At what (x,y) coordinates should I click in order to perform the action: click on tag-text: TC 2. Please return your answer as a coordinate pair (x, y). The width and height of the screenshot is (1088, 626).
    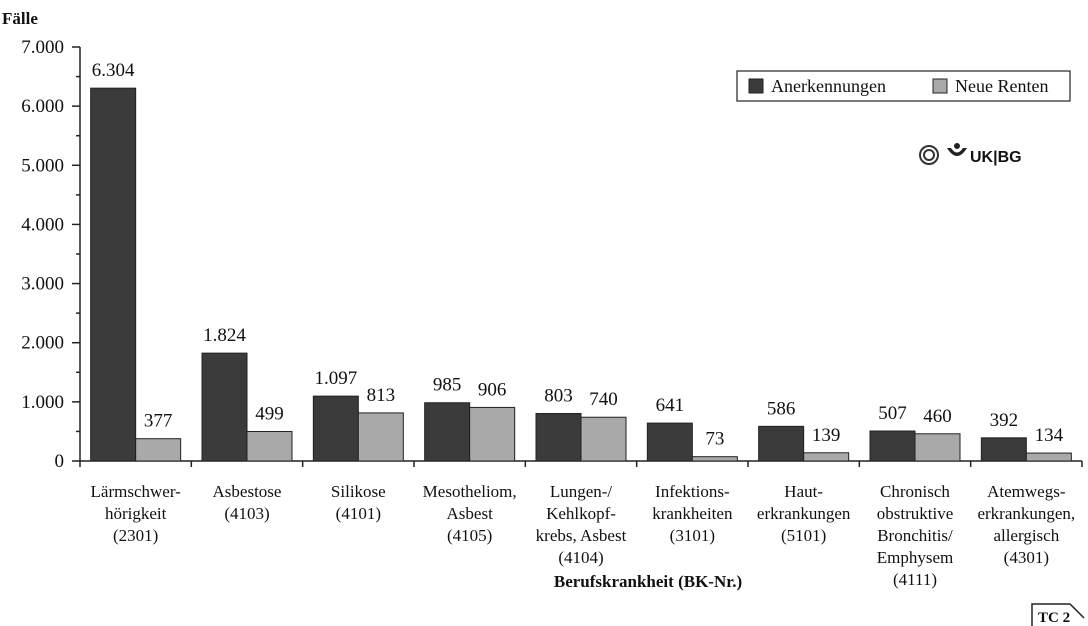
    Looking at the image, I should click on (1054, 618).